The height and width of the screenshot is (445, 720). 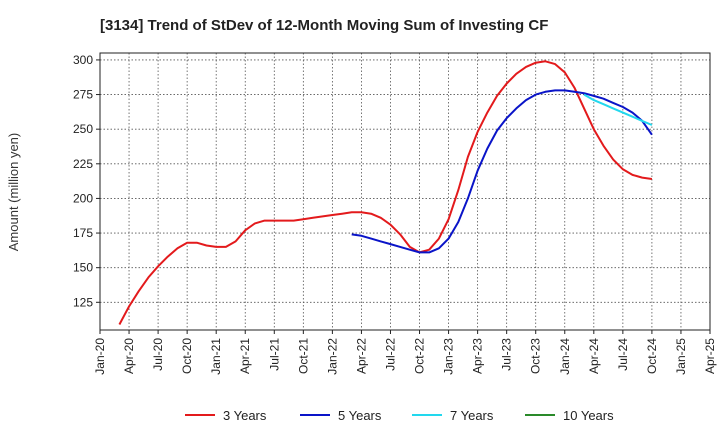 I want to click on x-tick-label: Jan-22, so click(x=332, y=356).